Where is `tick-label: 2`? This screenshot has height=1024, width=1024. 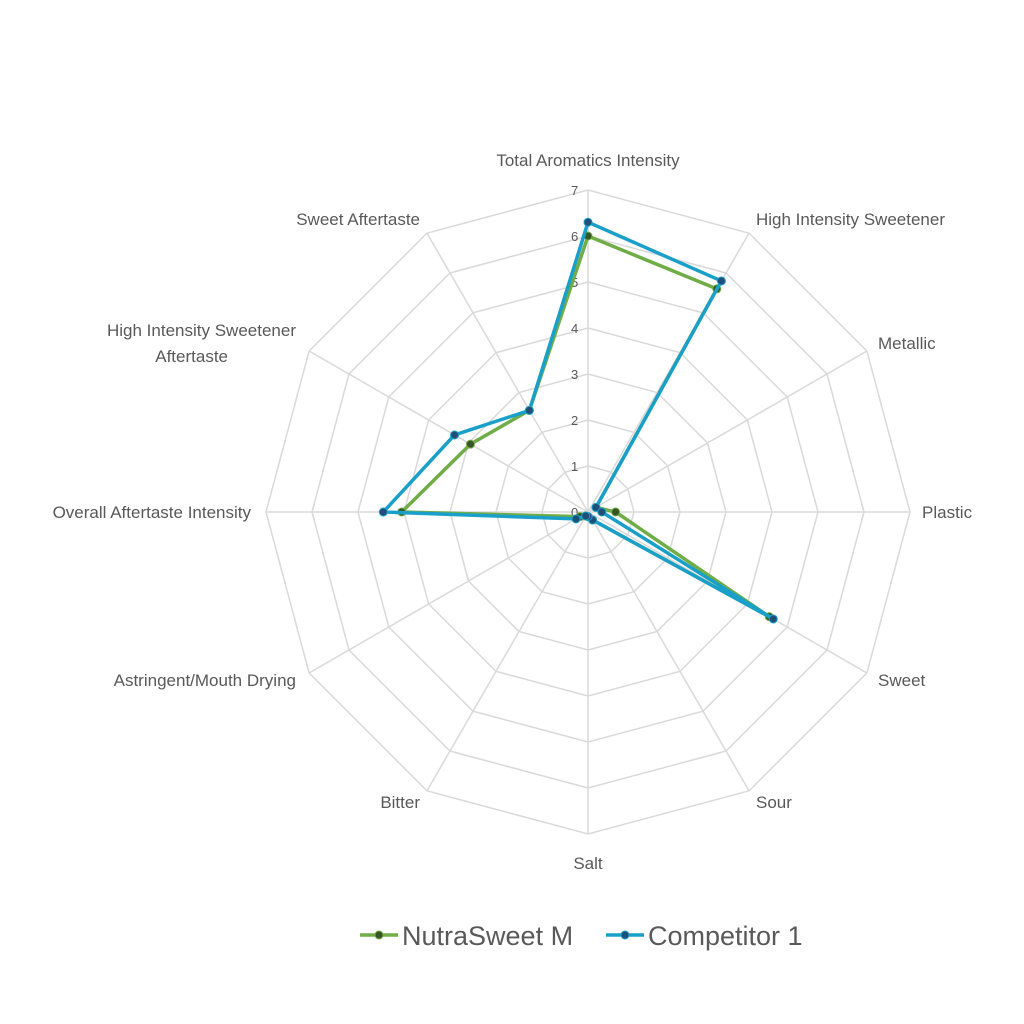 tick-label: 2 is located at coordinates (574, 420).